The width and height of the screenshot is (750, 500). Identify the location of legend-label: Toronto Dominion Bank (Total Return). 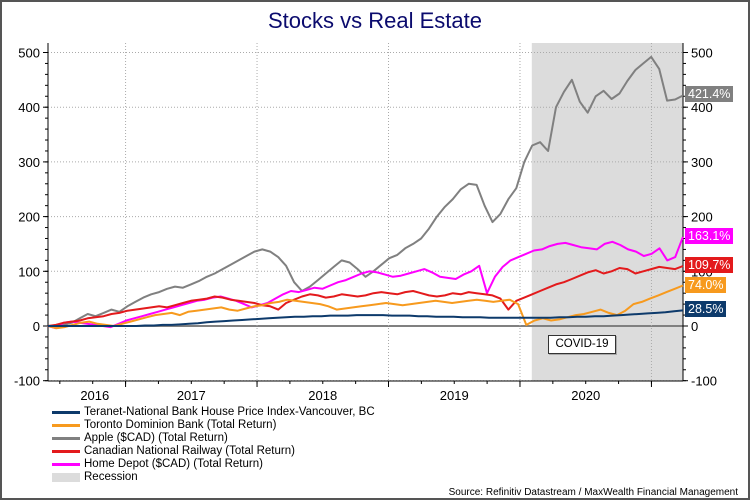
(180, 425).